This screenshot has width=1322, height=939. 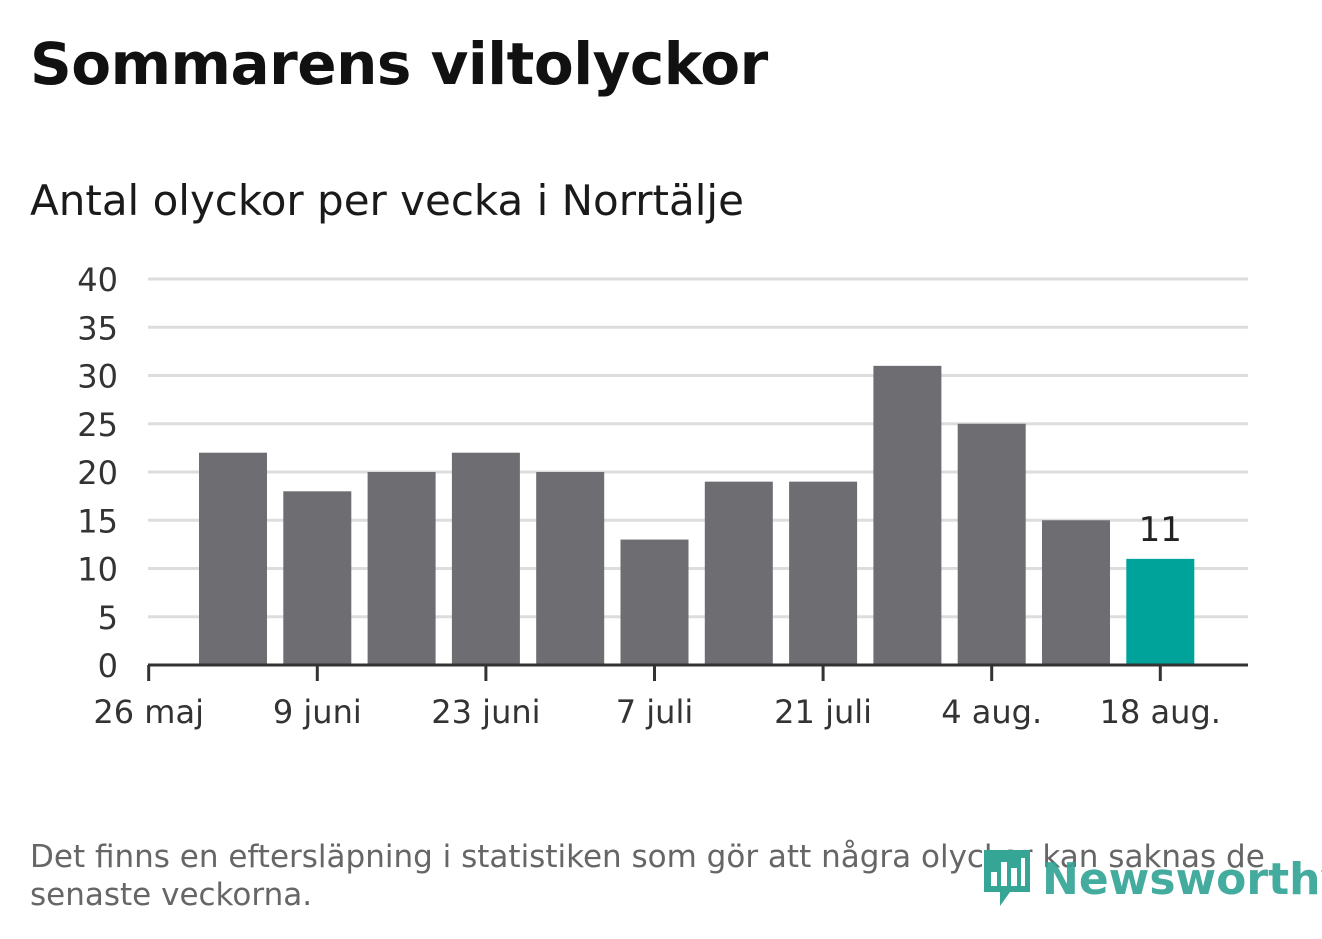 What do you see at coordinates (654, 712) in the screenshot?
I see `x-tick-label: 7 juli` at bounding box center [654, 712].